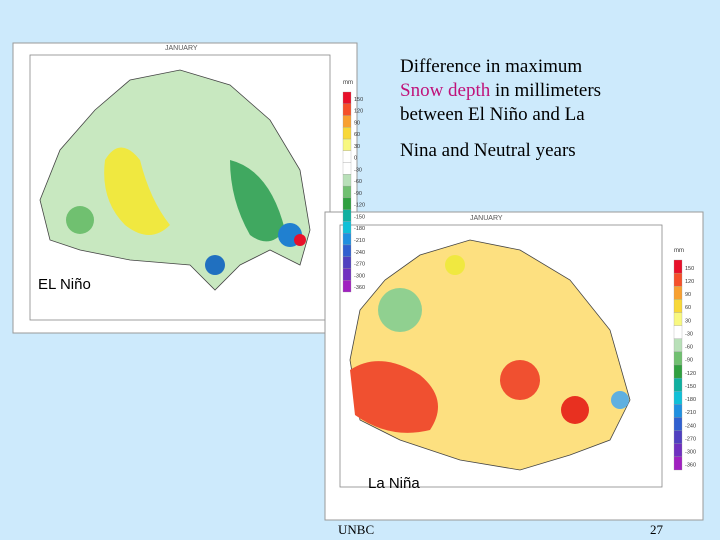 This screenshot has height=540, width=720. I want to click on caption: EL Niño, so click(64, 284).